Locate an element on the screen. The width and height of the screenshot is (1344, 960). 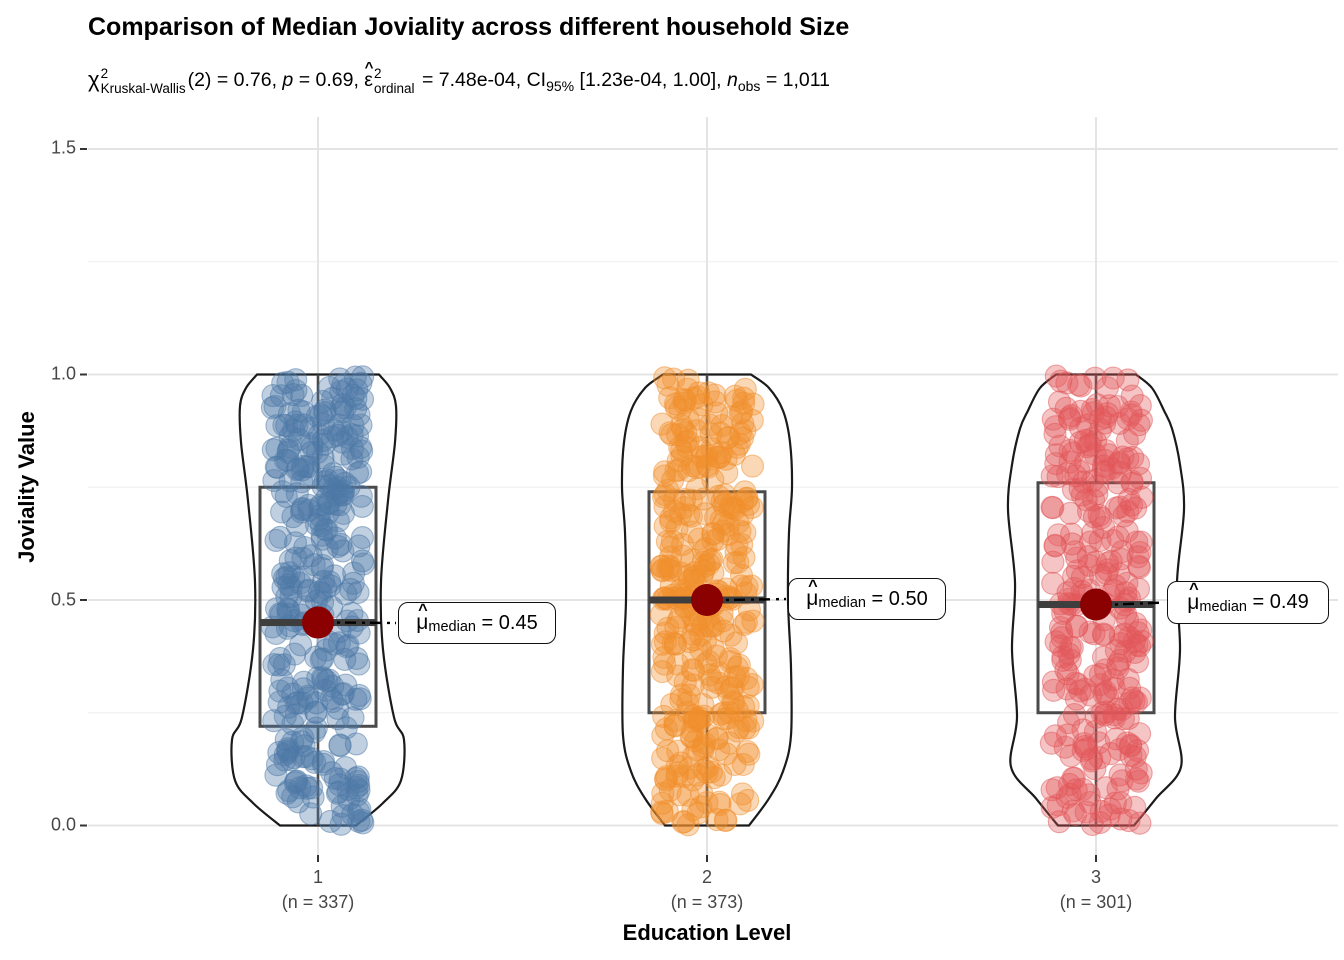
x-n-label-2: (n = 373) is located at coordinates (707, 902).